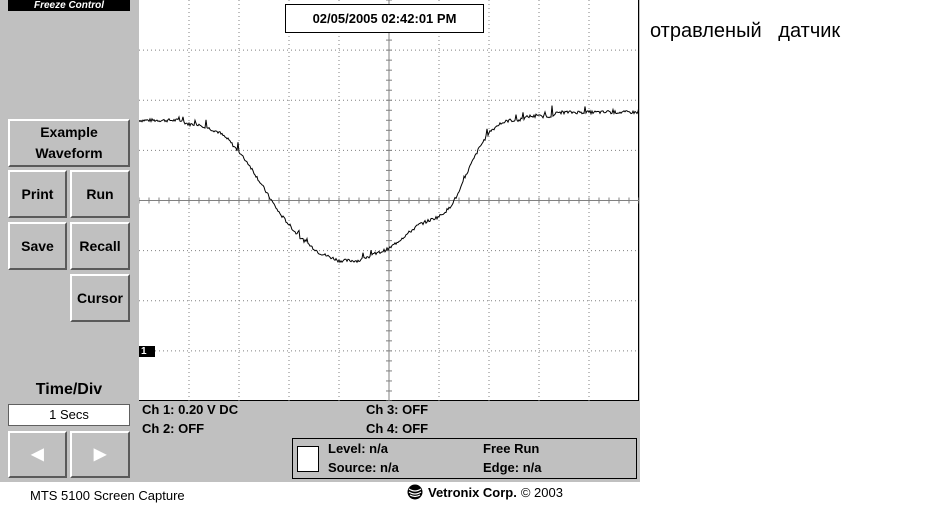  I want to click on save-button: Save, so click(37, 246).